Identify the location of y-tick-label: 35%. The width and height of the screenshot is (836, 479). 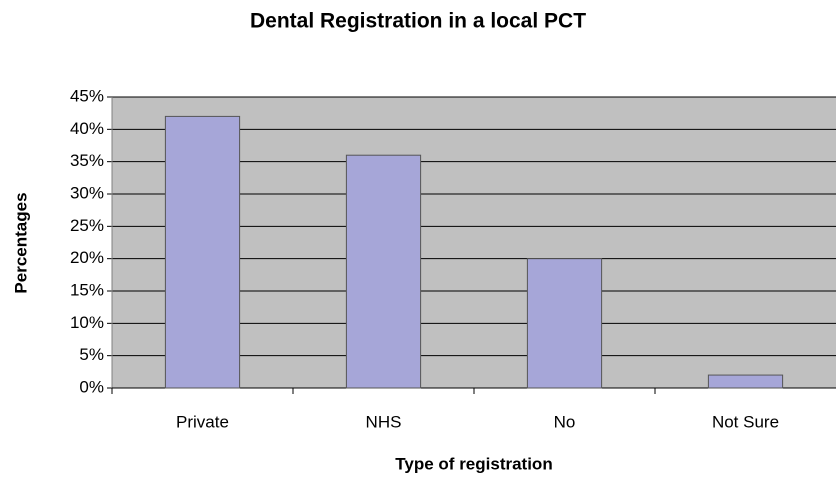
(87, 160).